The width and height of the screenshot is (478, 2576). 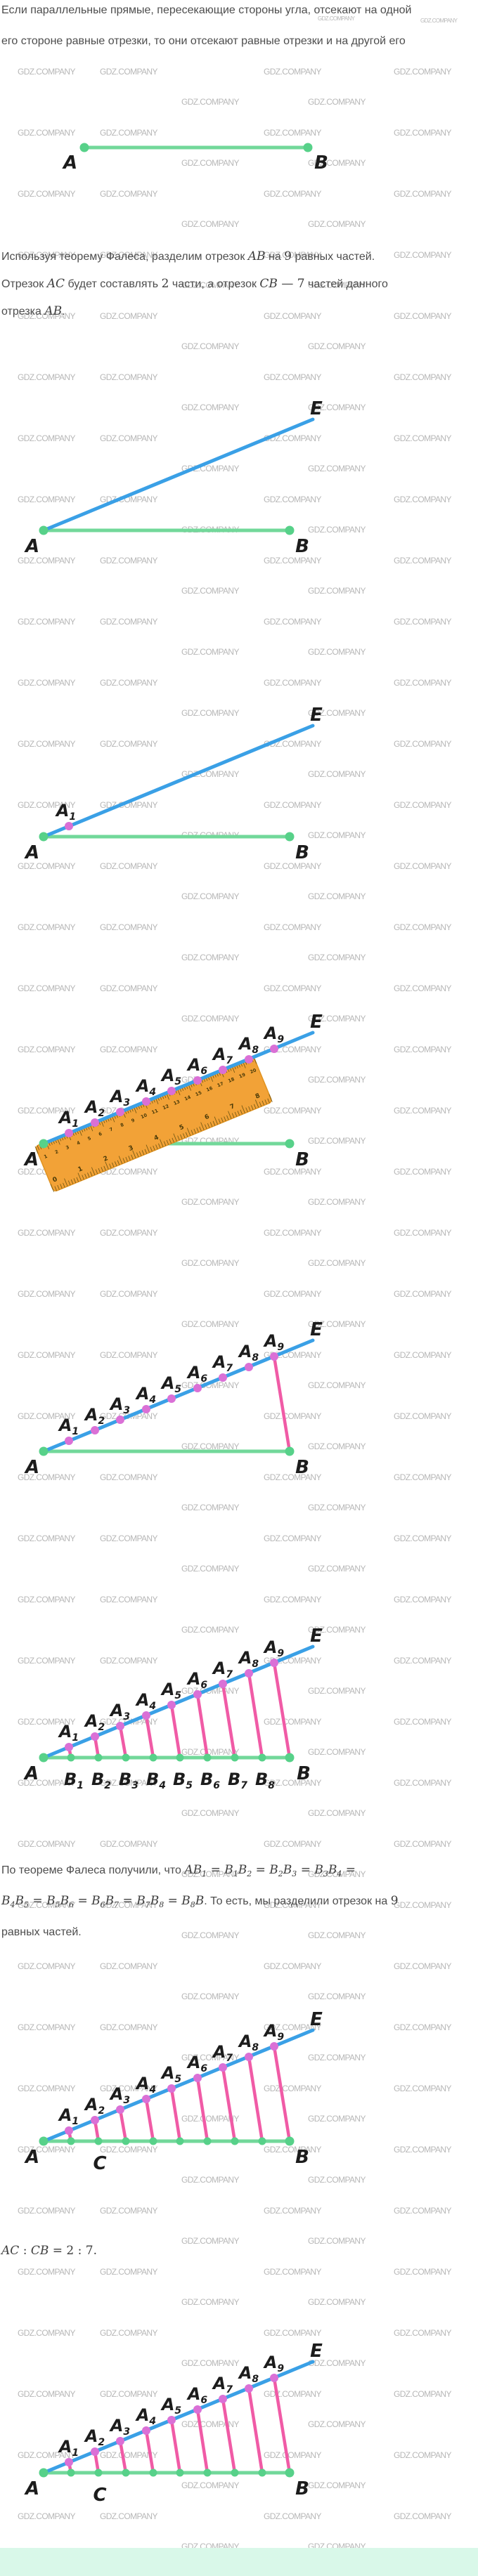 I want to click on ray-AE-line, so click(x=178, y=781).